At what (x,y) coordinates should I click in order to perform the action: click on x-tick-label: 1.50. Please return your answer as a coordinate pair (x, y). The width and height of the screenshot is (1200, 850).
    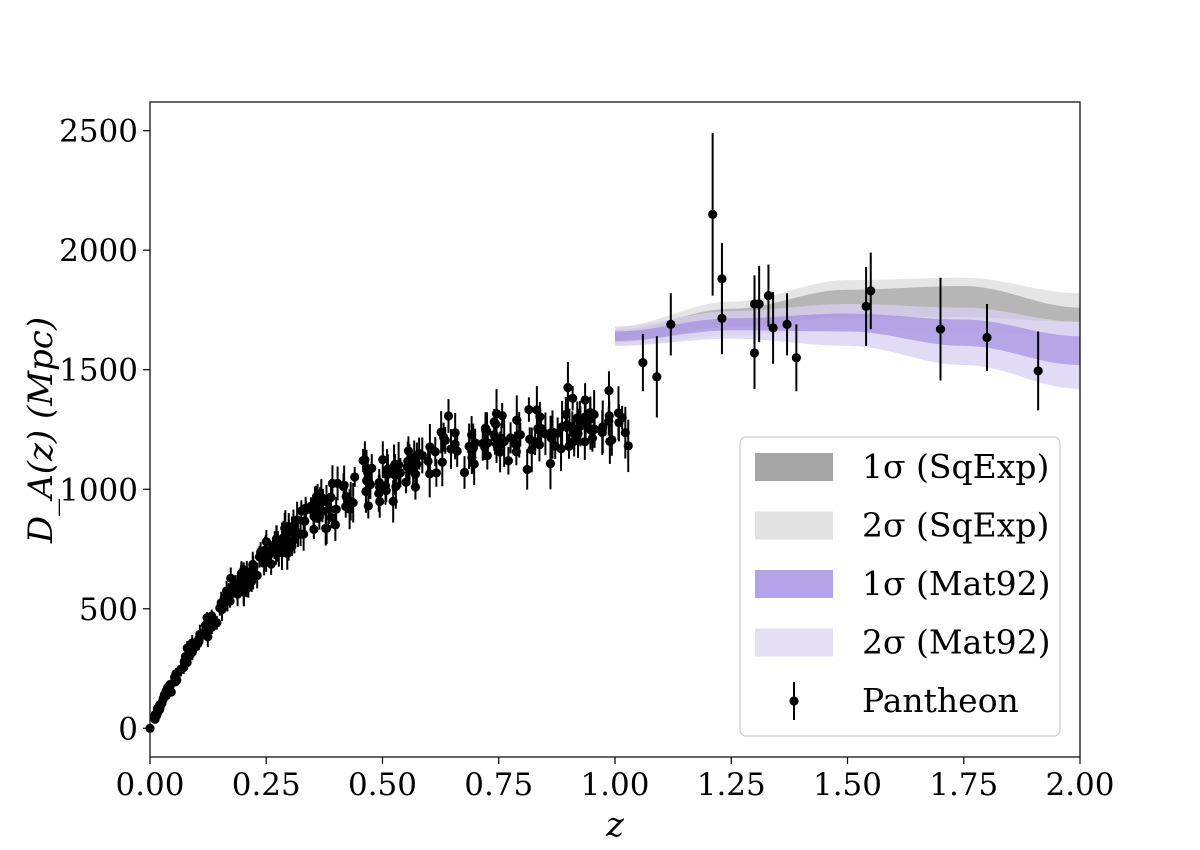
    Looking at the image, I should click on (847, 785).